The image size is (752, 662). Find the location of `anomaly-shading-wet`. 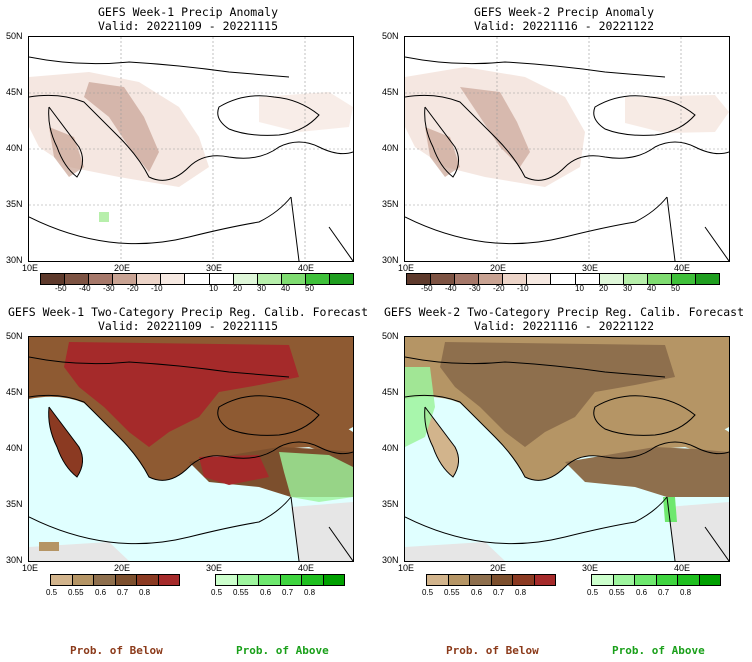

anomaly-shading-wet is located at coordinates (104, 217).